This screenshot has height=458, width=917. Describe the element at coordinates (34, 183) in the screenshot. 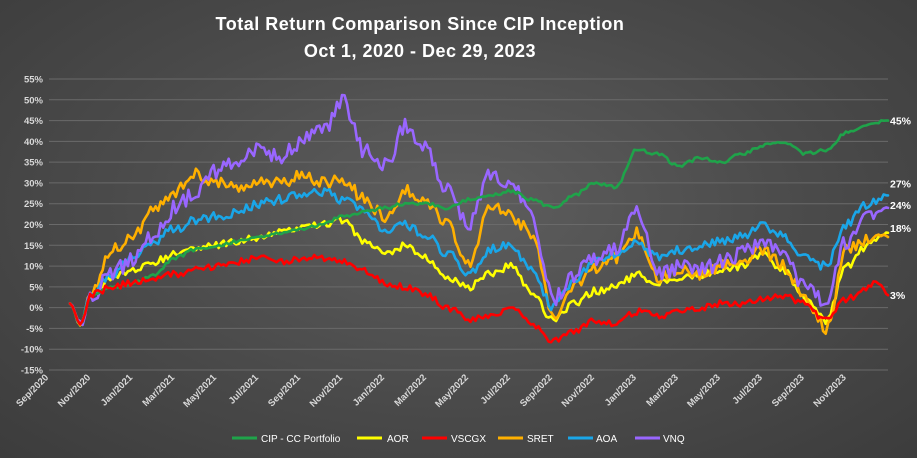

I see `y-tick-label: 30%` at that location.